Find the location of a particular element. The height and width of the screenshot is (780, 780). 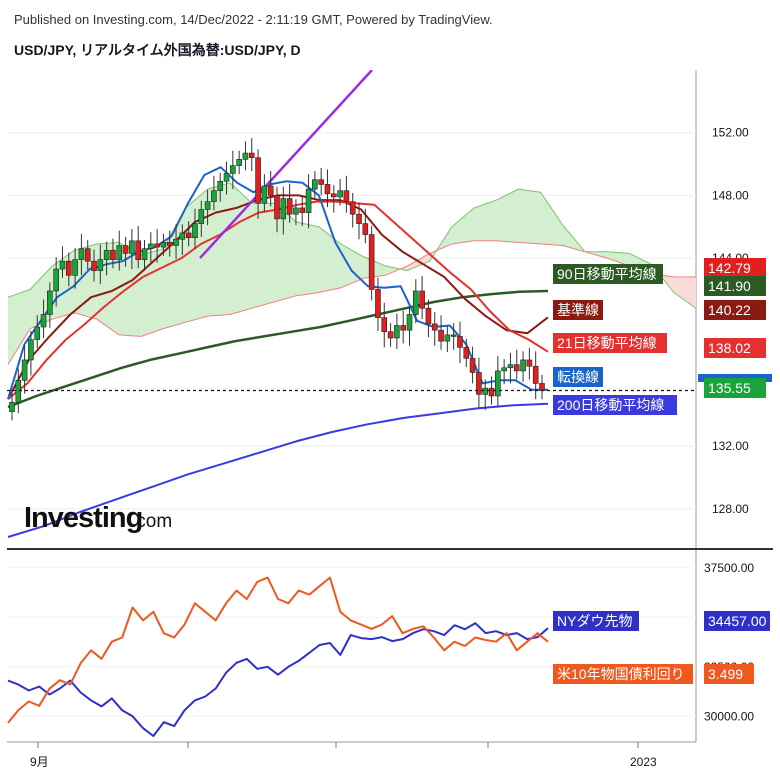

label-sma200: 200日移動平均線 is located at coordinates (615, 405).